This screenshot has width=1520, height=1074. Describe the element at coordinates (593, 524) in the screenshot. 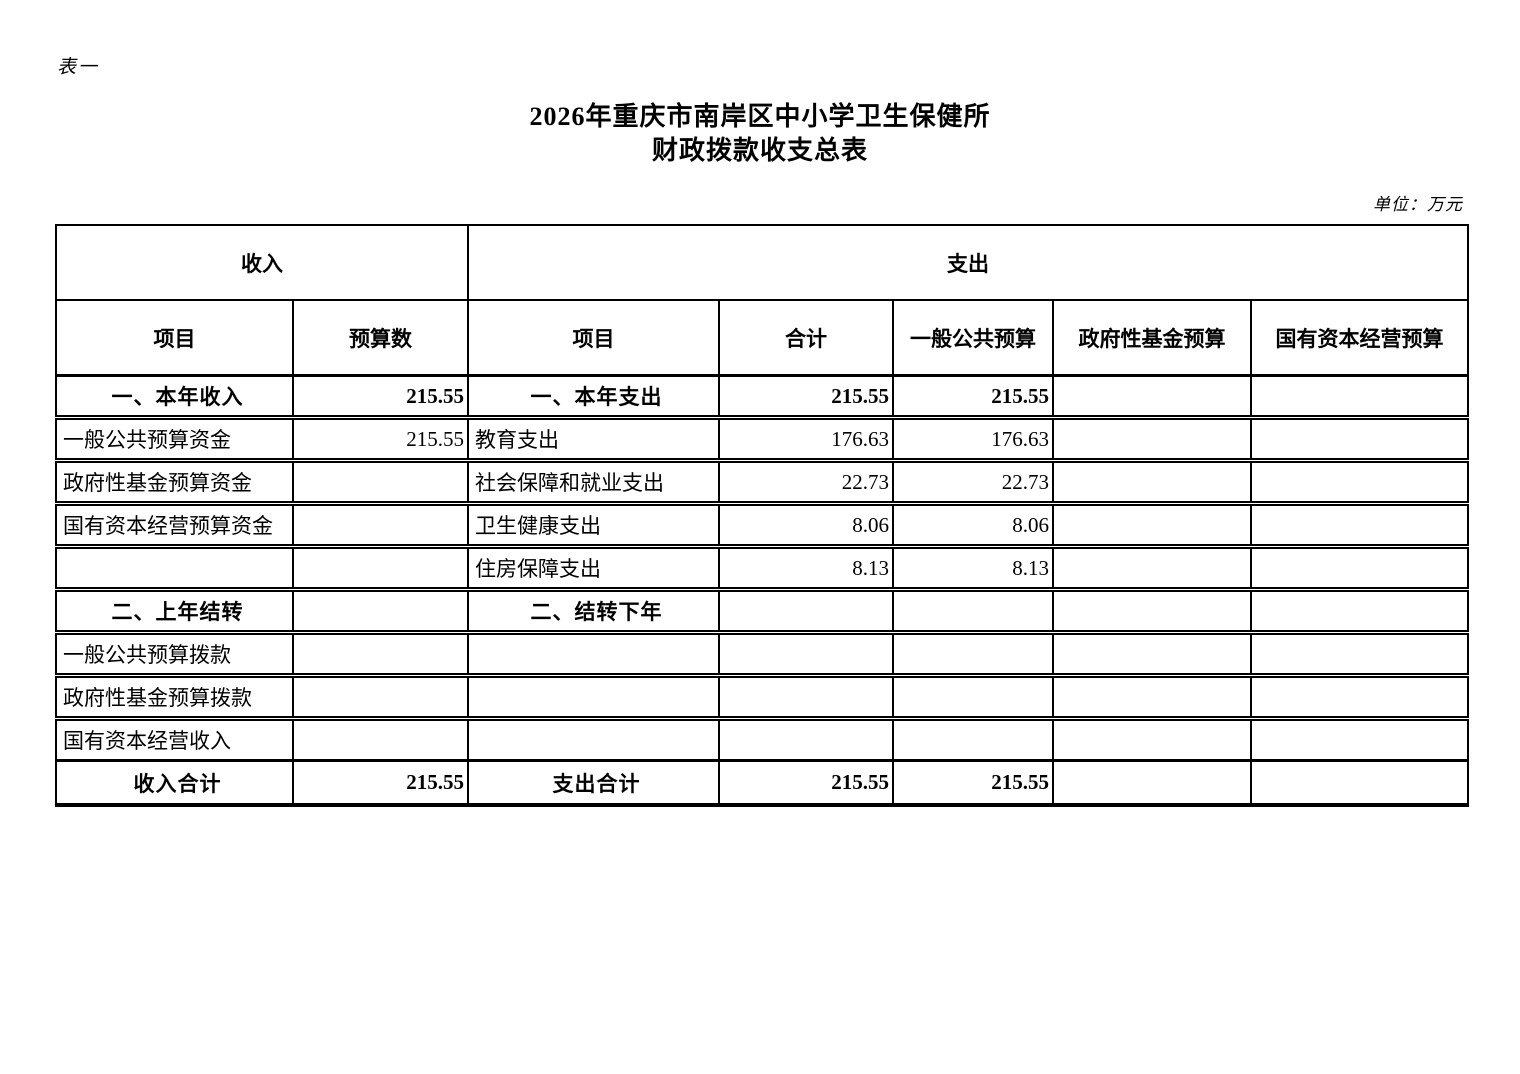

I see `cell-exp-item: 卫生健康支出` at that location.